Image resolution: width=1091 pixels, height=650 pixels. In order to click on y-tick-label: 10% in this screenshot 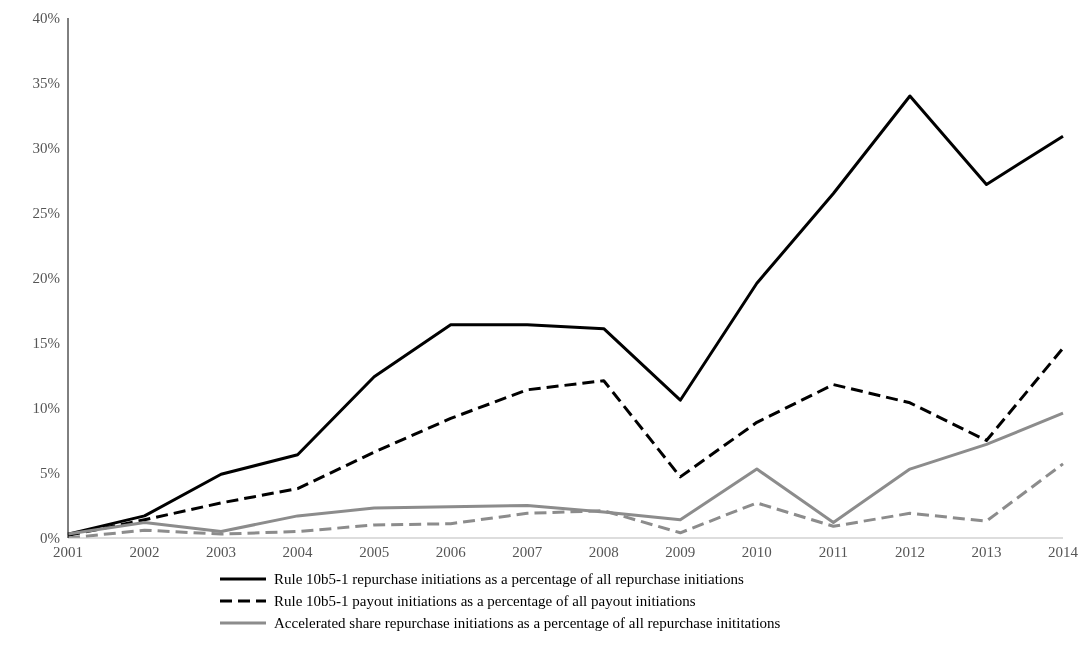, I will do `click(46, 408)`.